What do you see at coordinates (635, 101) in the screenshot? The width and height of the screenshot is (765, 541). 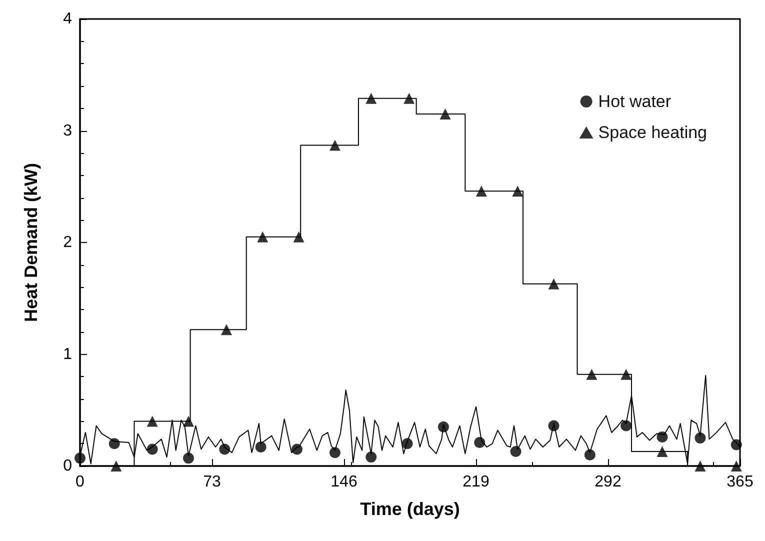 I see `legend-label: Hot water` at bounding box center [635, 101].